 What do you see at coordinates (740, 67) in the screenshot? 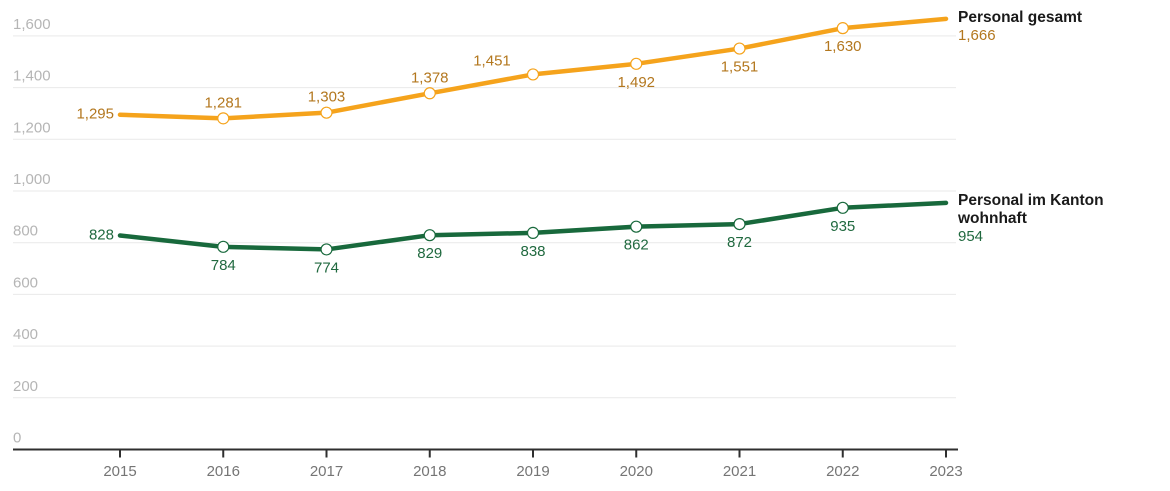
I see `data-point-label: 1,551` at bounding box center [740, 67].